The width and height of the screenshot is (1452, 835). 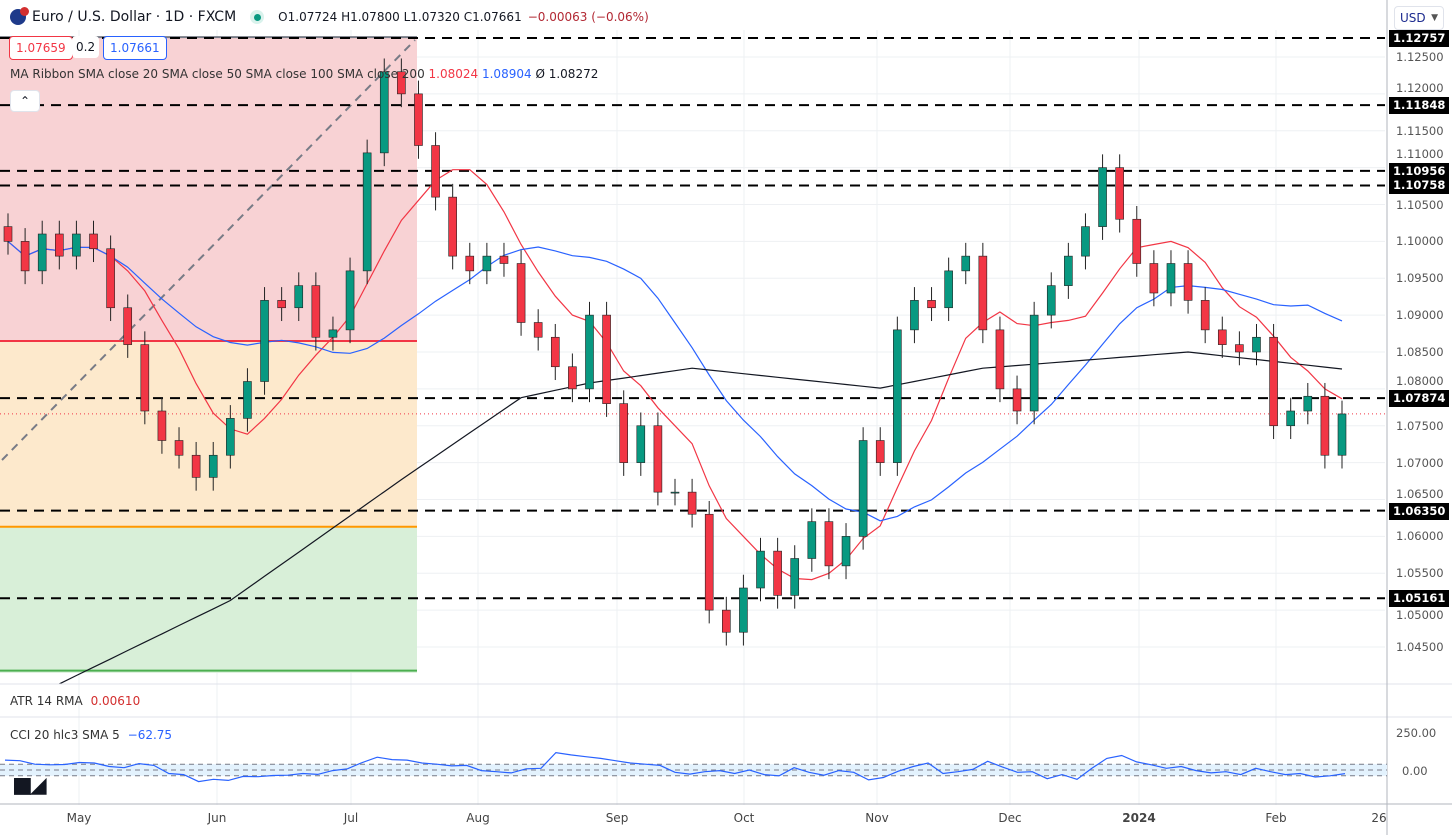 I want to click on time-axis-label: Sep, so click(x=617, y=818).